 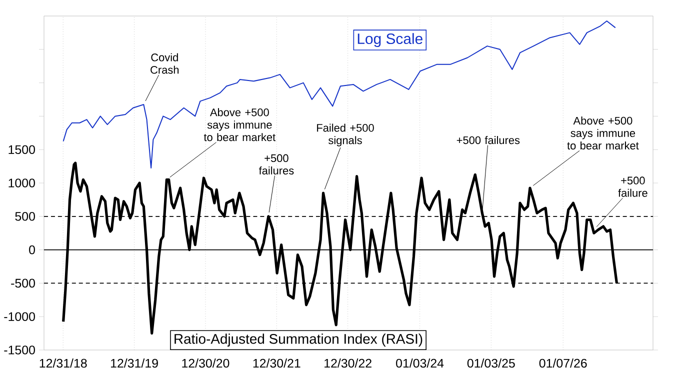 I want to click on y-tick-label: 500, so click(x=25, y=216).